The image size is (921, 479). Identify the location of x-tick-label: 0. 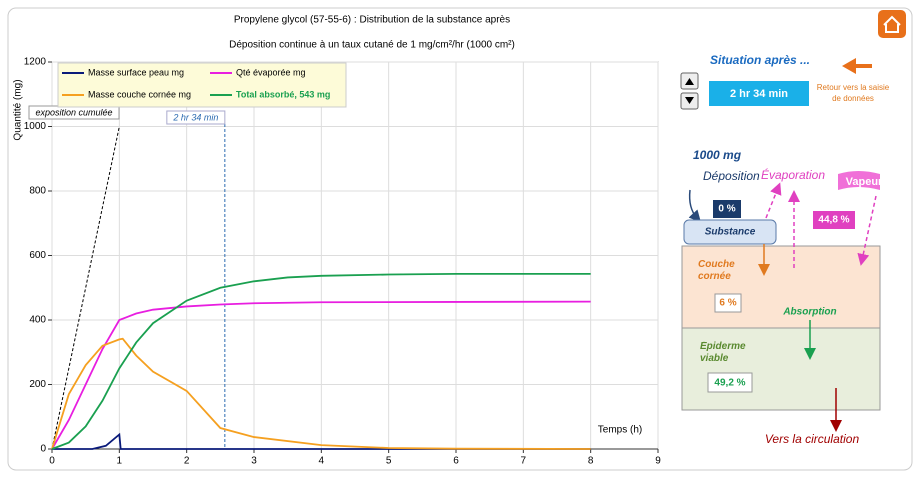
(52, 461).